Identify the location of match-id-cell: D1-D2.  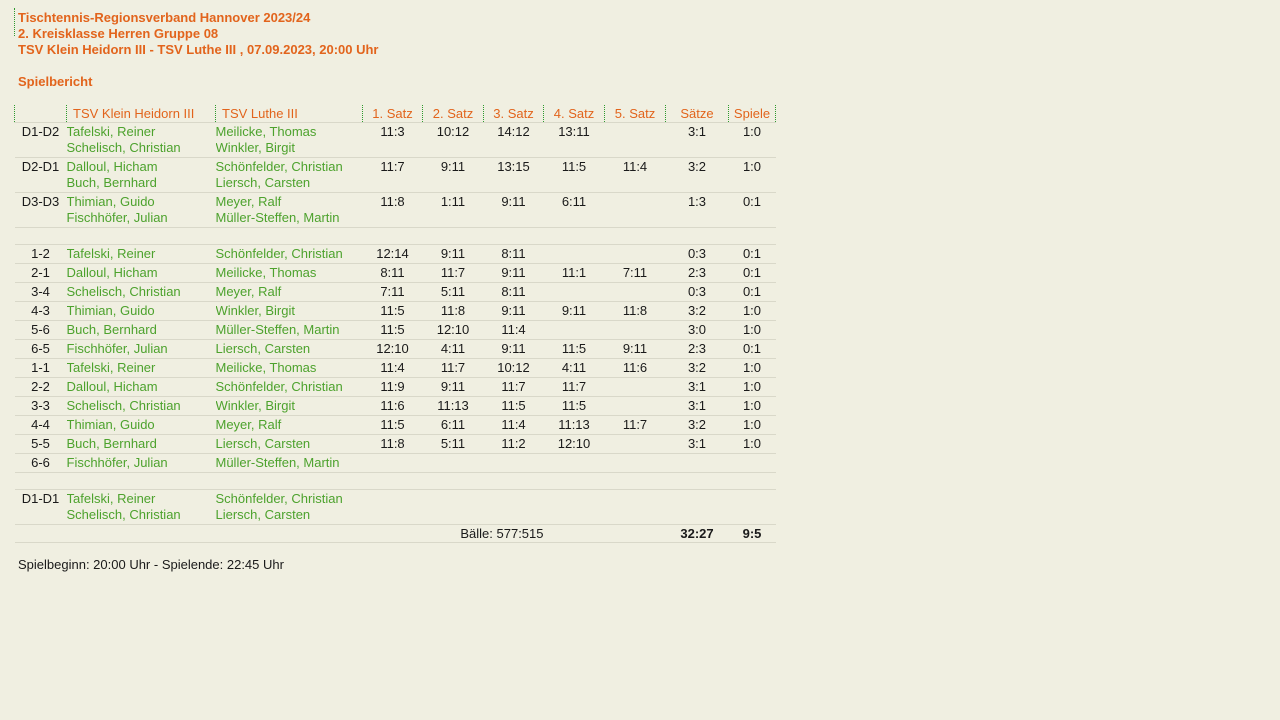
(40, 140).